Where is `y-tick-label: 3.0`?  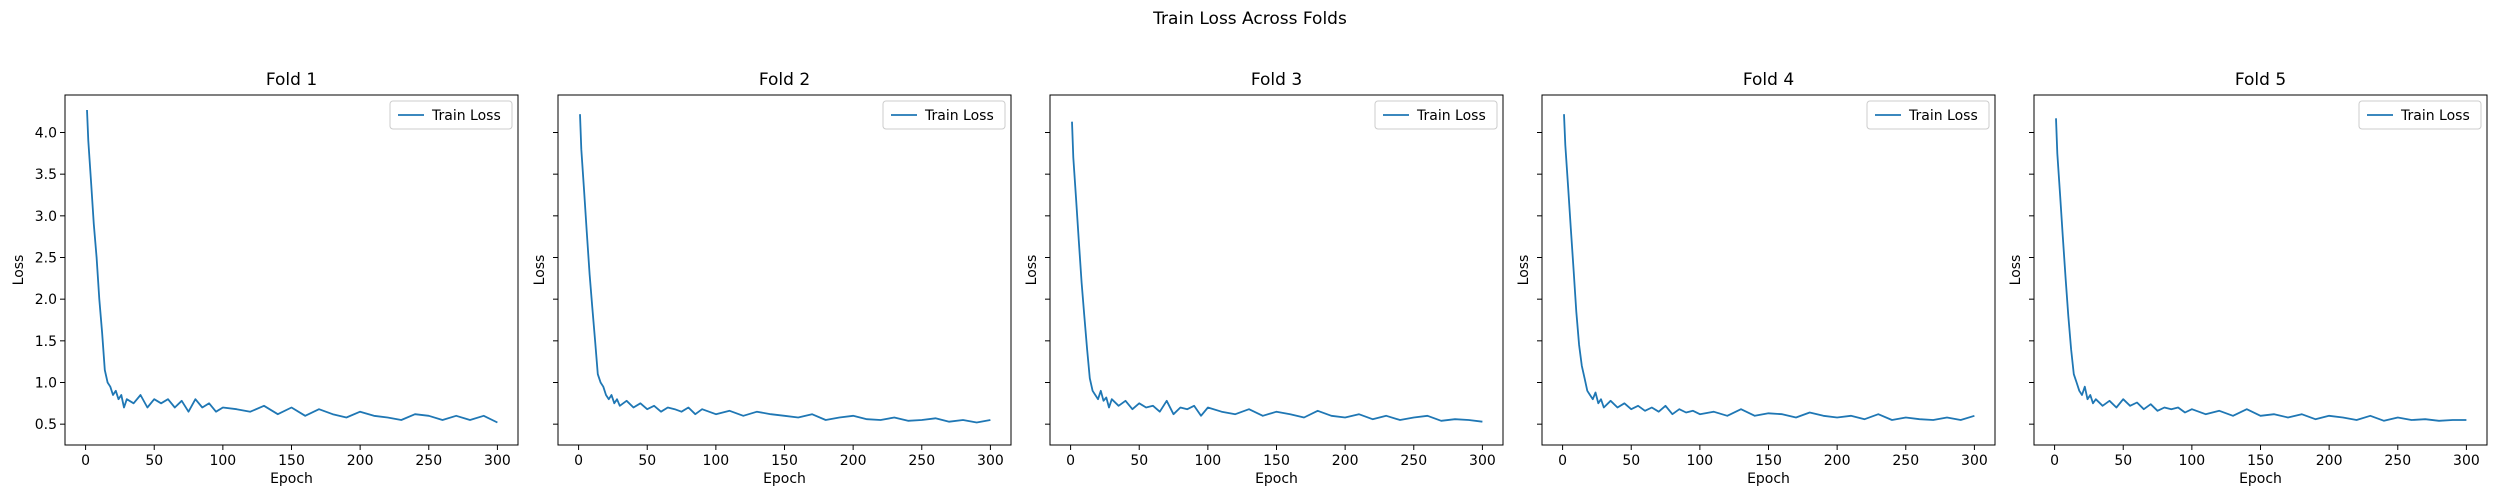
y-tick-label: 3.0 is located at coordinates (46, 217).